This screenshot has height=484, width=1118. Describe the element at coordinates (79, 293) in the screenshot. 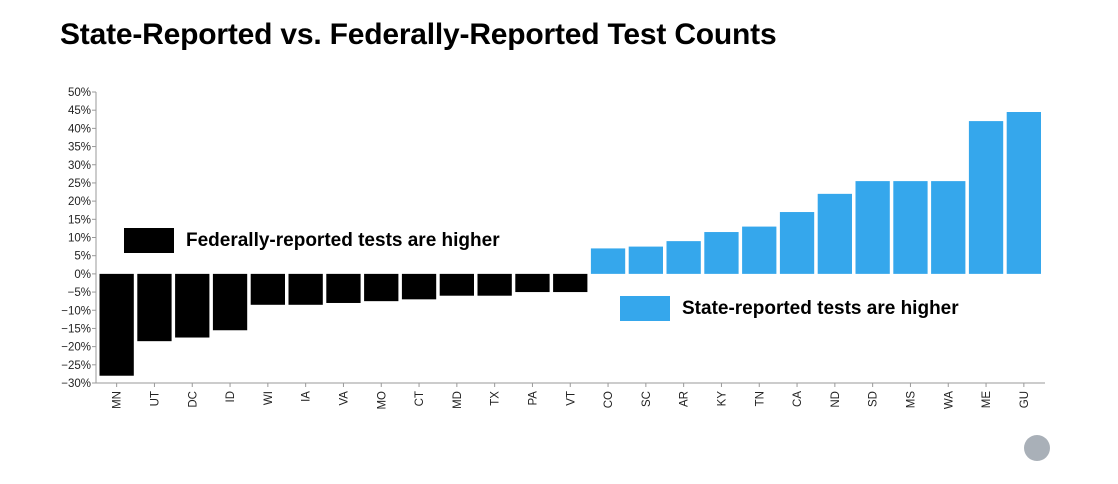

I see `y-tick-label: −5%` at that location.